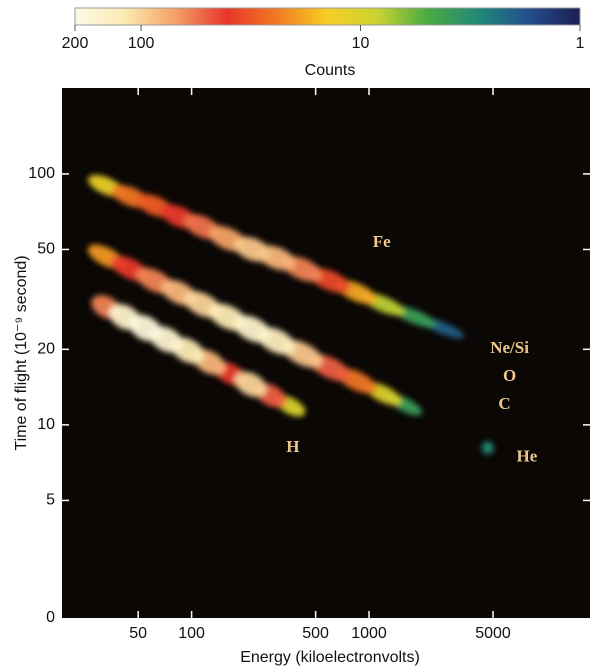 The image size is (605, 669). What do you see at coordinates (361, 43) in the screenshot?
I see `colorbar-tick-label: 10` at bounding box center [361, 43].